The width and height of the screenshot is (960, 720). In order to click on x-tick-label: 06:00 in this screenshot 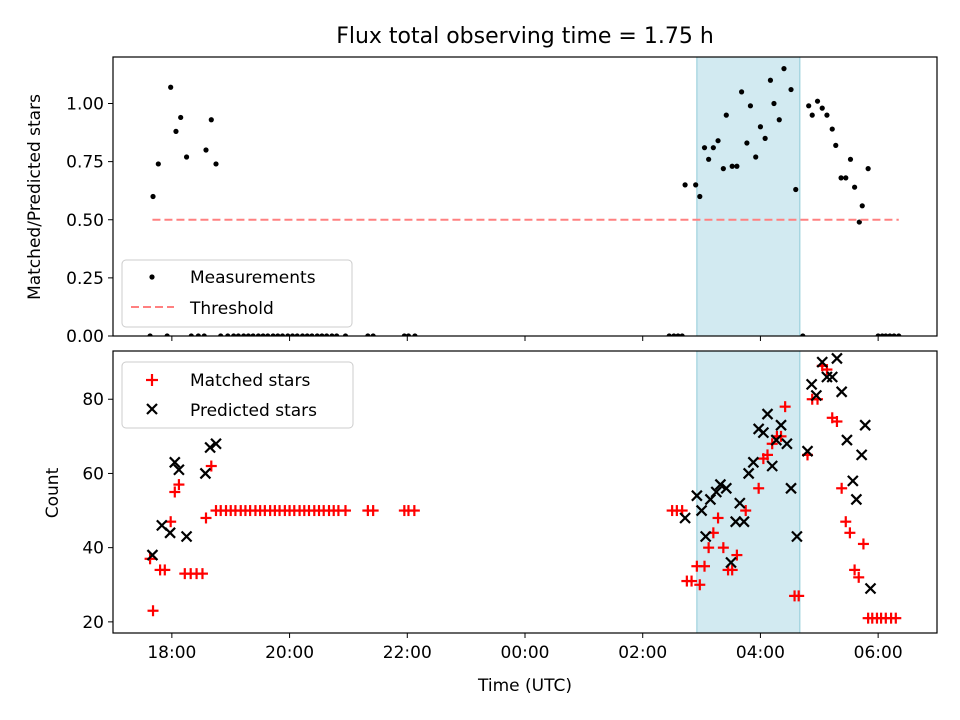, I will do `click(878, 653)`.